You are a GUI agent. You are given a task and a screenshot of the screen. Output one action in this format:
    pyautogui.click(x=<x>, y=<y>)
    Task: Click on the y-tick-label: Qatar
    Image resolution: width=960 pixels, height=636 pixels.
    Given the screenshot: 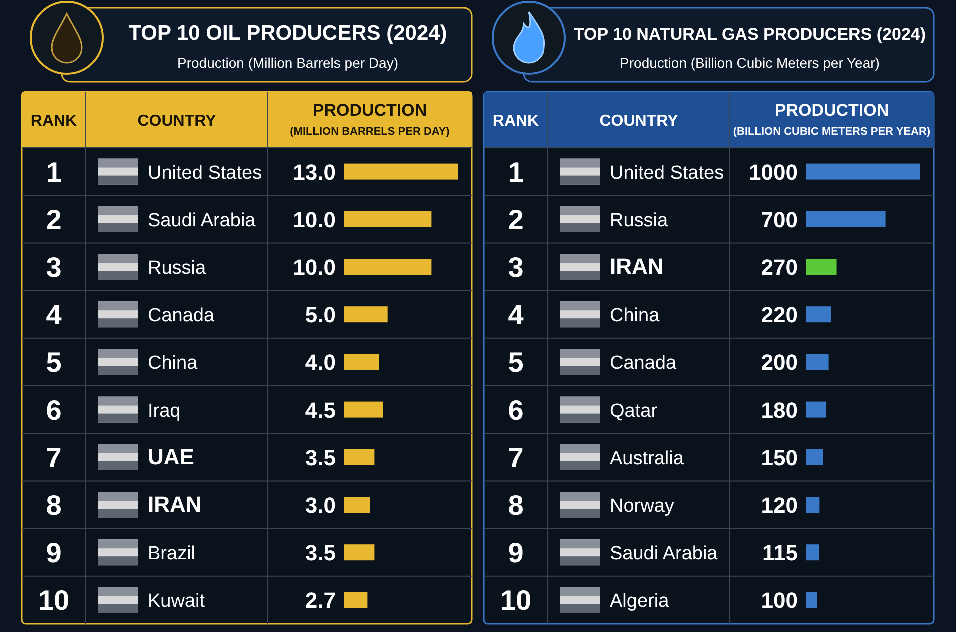 What is the action you would take?
    pyautogui.click(x=634, y=411)
    